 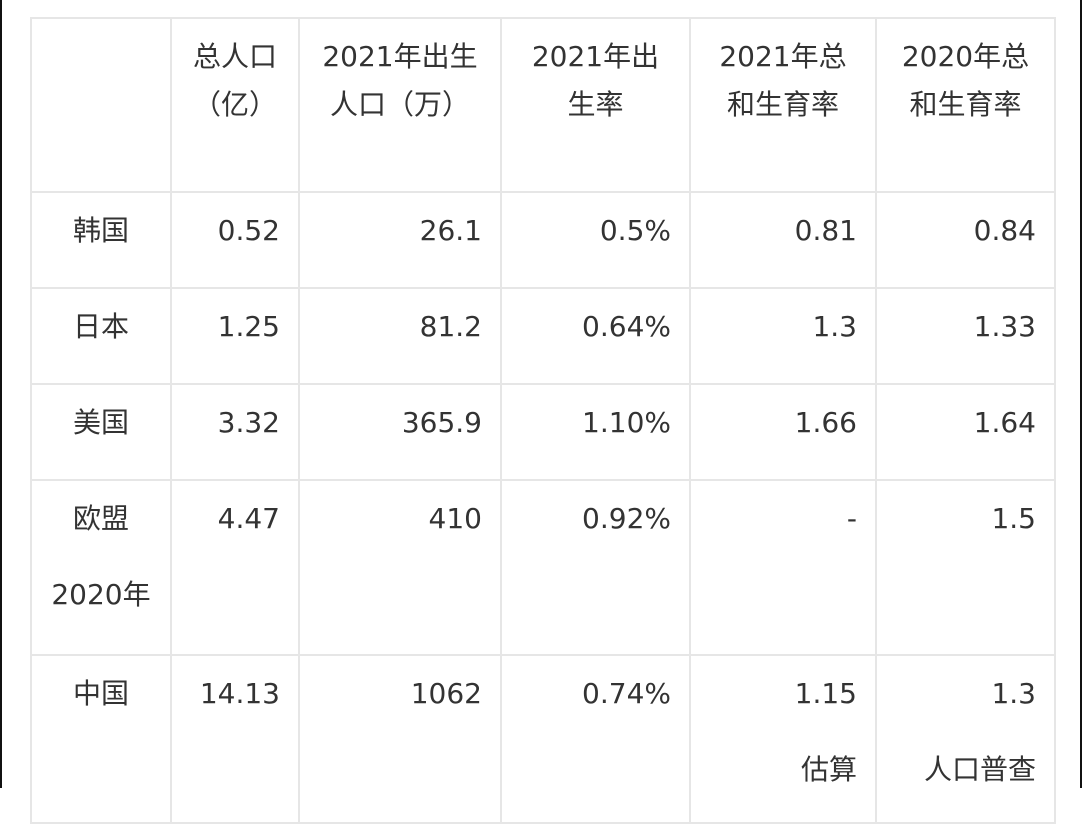 I want to click on birth-rate-cell: 1.10%, so click(x=595, y=432).